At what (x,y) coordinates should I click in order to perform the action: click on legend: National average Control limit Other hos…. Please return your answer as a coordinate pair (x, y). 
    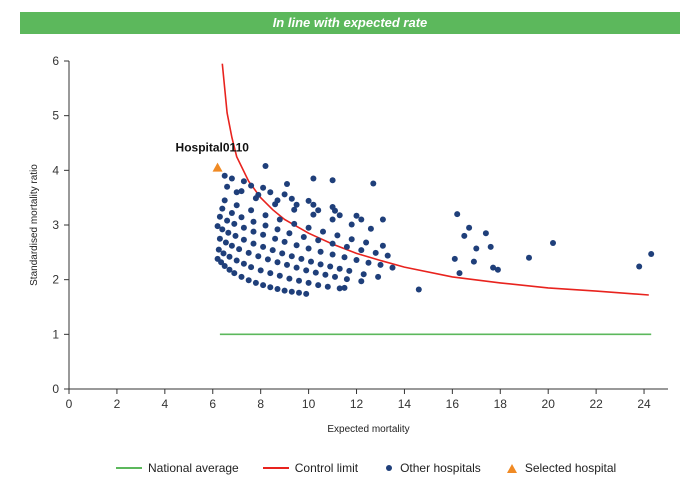
    Looking at the image, I should click on (378, 468).